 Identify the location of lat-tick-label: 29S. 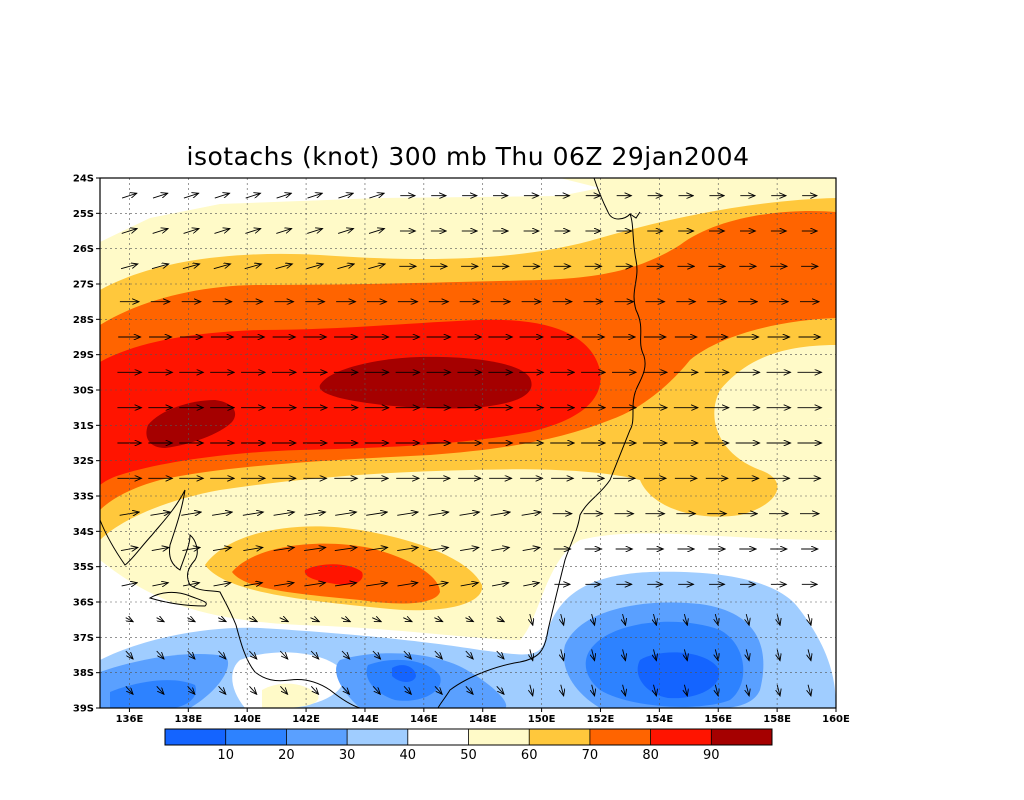
(83, 355).